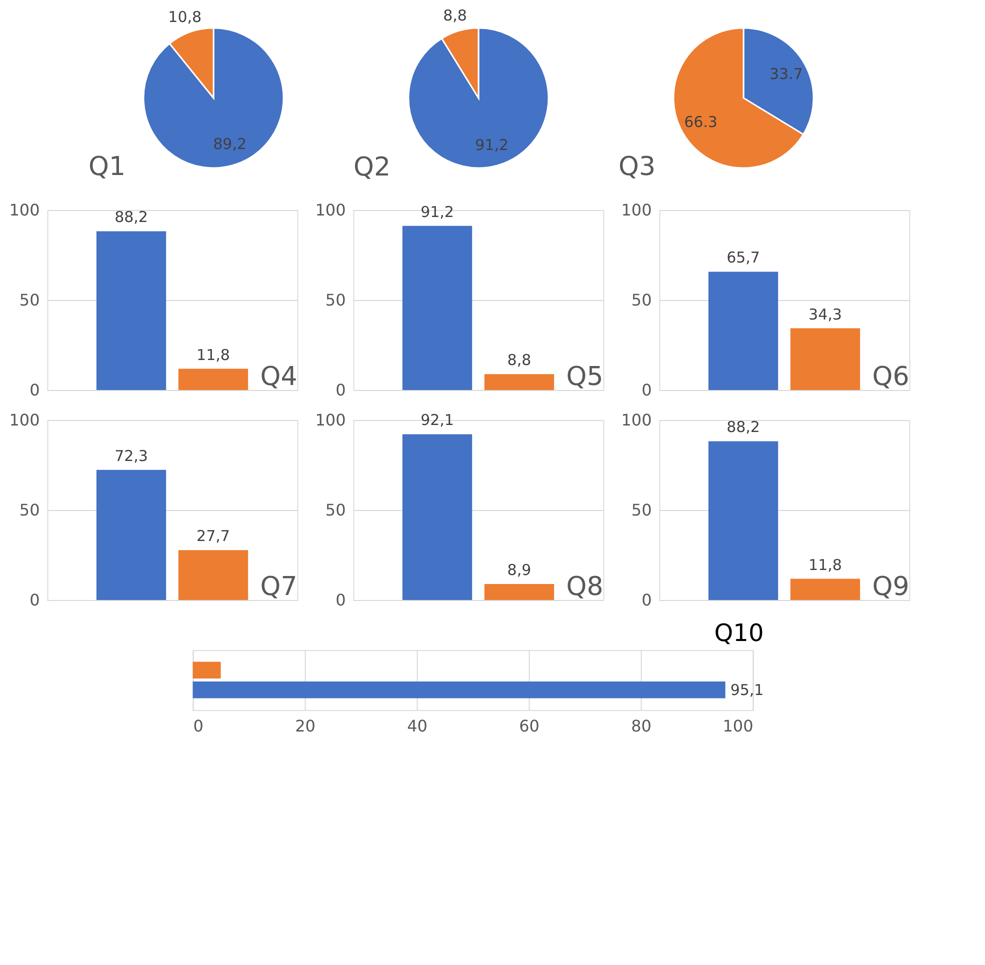 The width and height of the screenshot is (985, 965). Describe the element at coordinates (230, 144) in the screenshot. I see `data-label: 89,2` at that location.